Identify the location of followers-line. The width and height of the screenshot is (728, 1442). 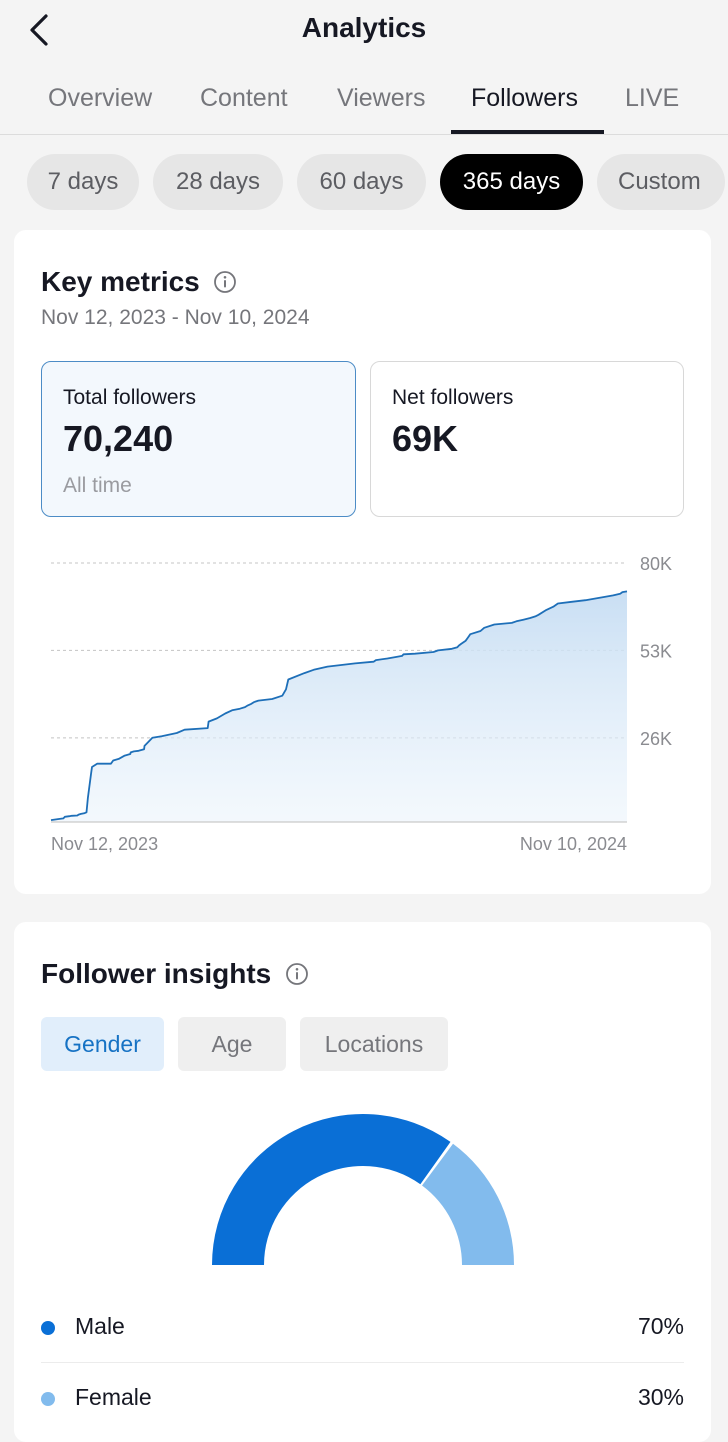
(339, 705).